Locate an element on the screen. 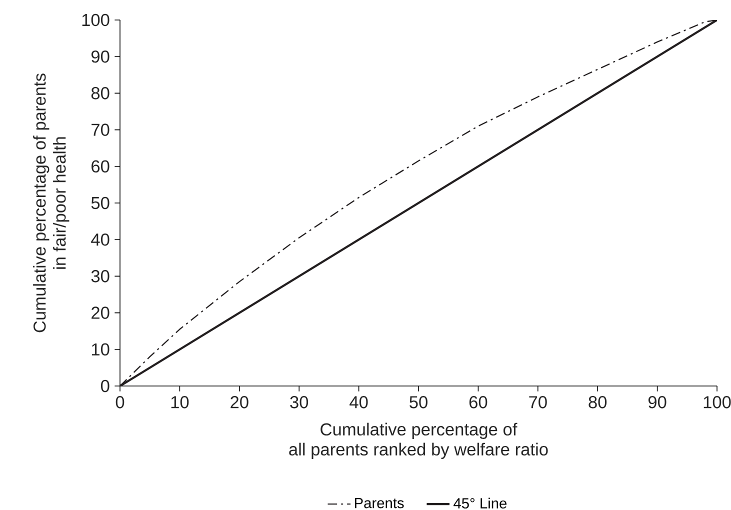 The image size is (731, 510). x-tick-label: 40 is located at coordinates (359, 402).